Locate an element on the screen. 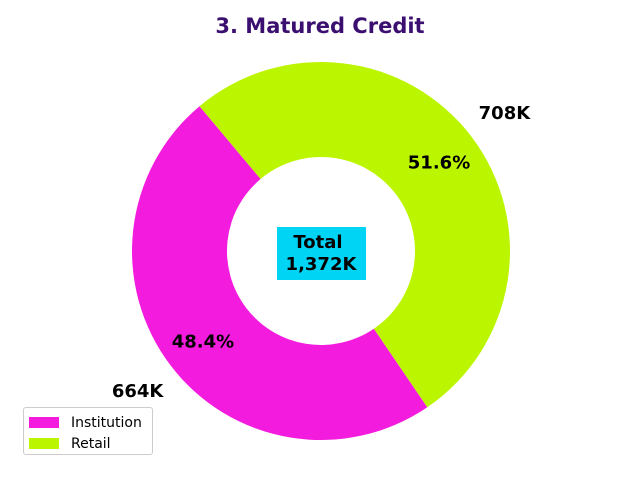 This screenshot has width=640, height=480. legend-swatch-retail is located at coordinates (44, 443).